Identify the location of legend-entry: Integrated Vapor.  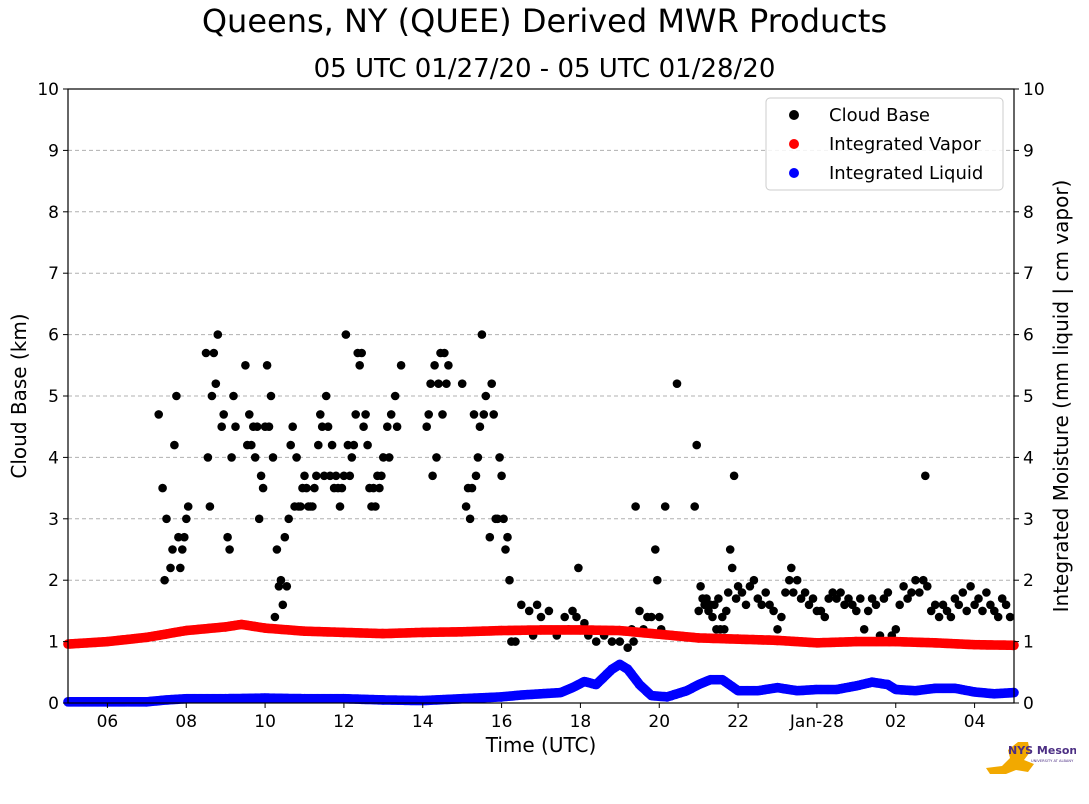
(905, 144).